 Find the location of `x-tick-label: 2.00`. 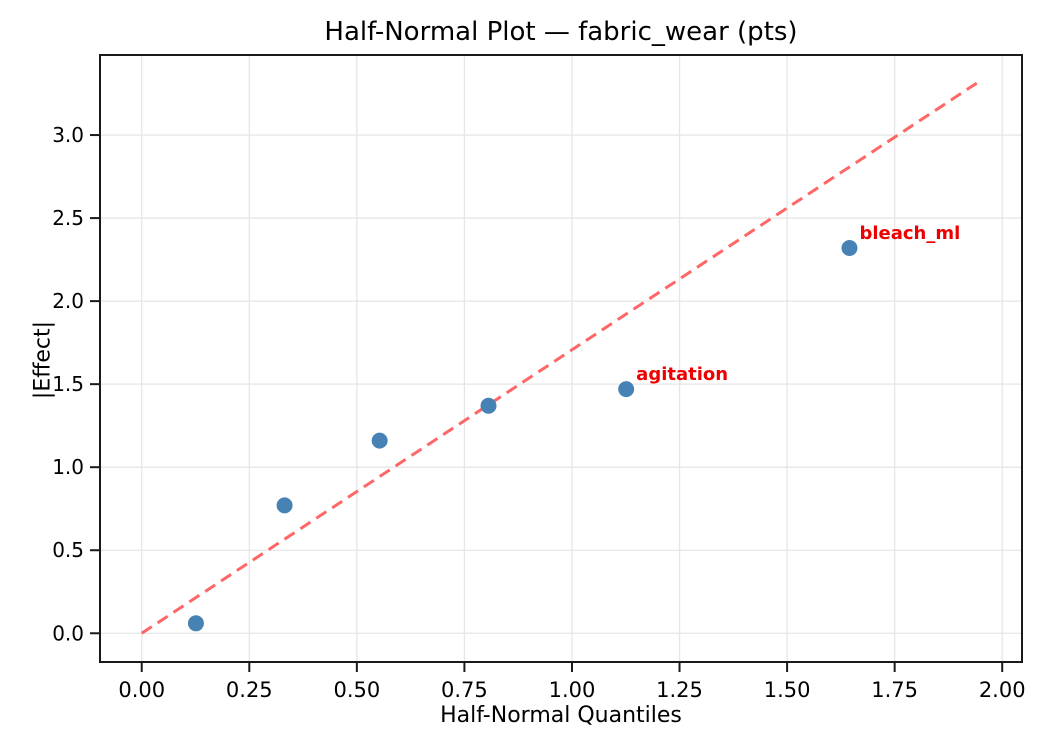

x-tick-label: 2.00 is located at coordinates (1002, 690).